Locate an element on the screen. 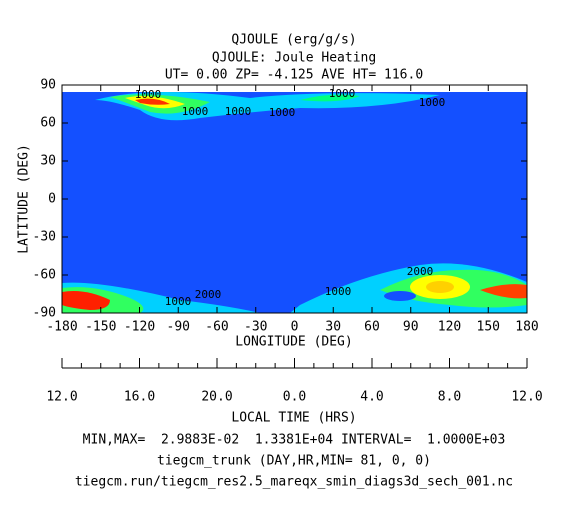 The image size is (568, 520). y-tick-label: -60 is located at coordinates (44, 275).